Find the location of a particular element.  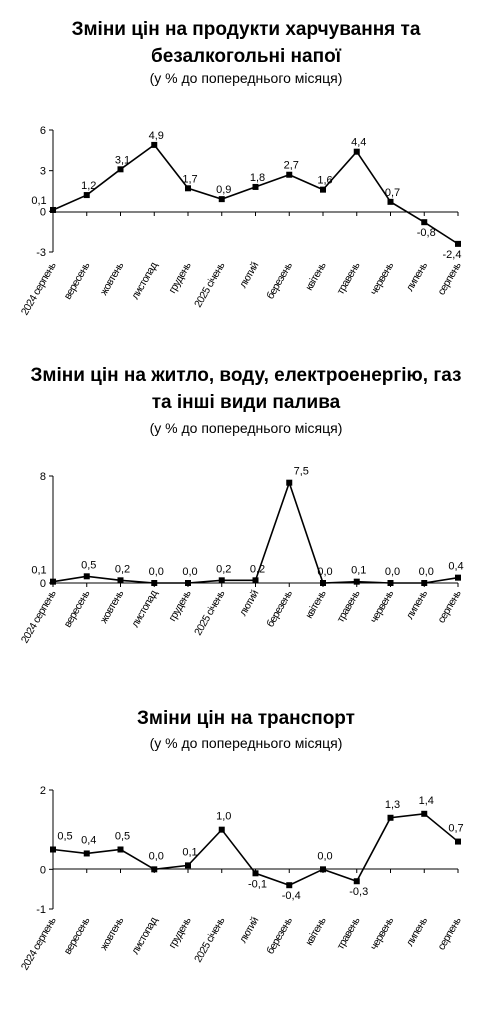

data-label: 2,7 is located at coordinates (291, 166).